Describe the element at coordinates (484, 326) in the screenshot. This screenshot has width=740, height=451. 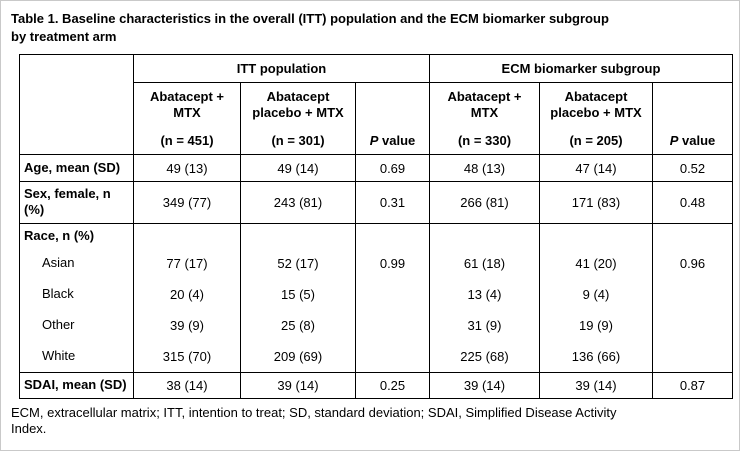
I see `table-cell: 31 (9)` at that location.